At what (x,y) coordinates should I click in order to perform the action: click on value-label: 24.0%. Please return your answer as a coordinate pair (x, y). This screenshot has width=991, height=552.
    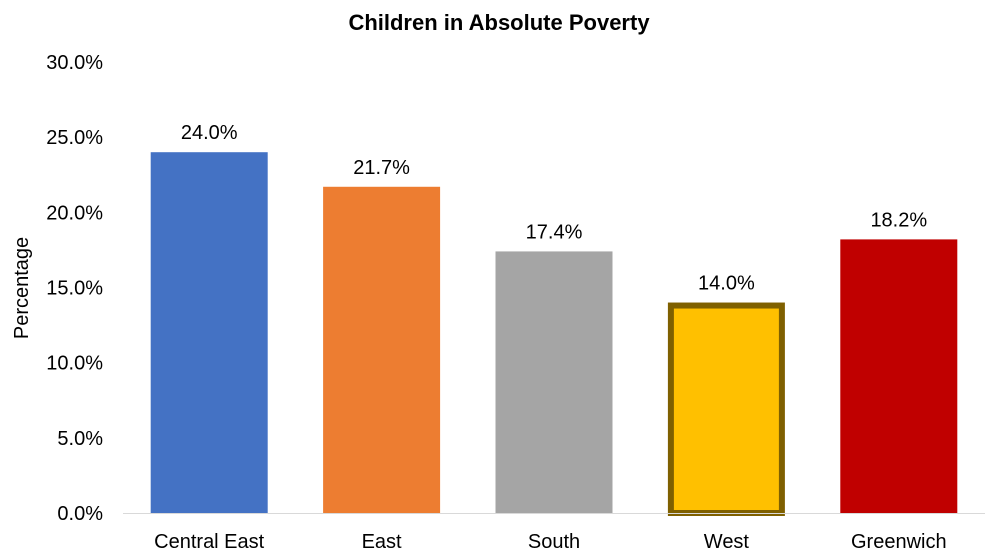
    Looking at the image, I should click on (209, 133).